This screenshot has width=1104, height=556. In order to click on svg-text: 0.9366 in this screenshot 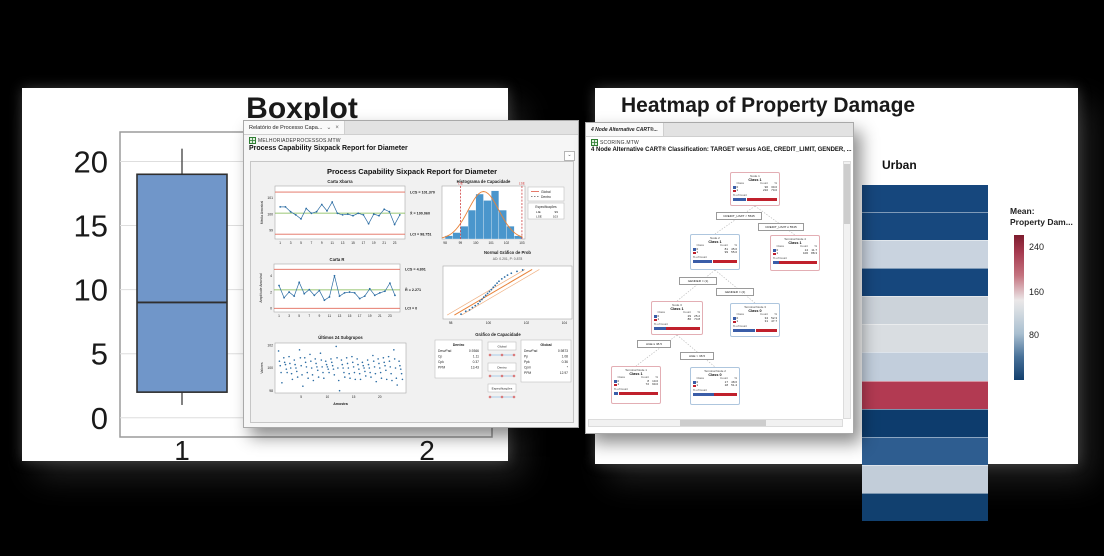, I will do `click(474, 351)`.